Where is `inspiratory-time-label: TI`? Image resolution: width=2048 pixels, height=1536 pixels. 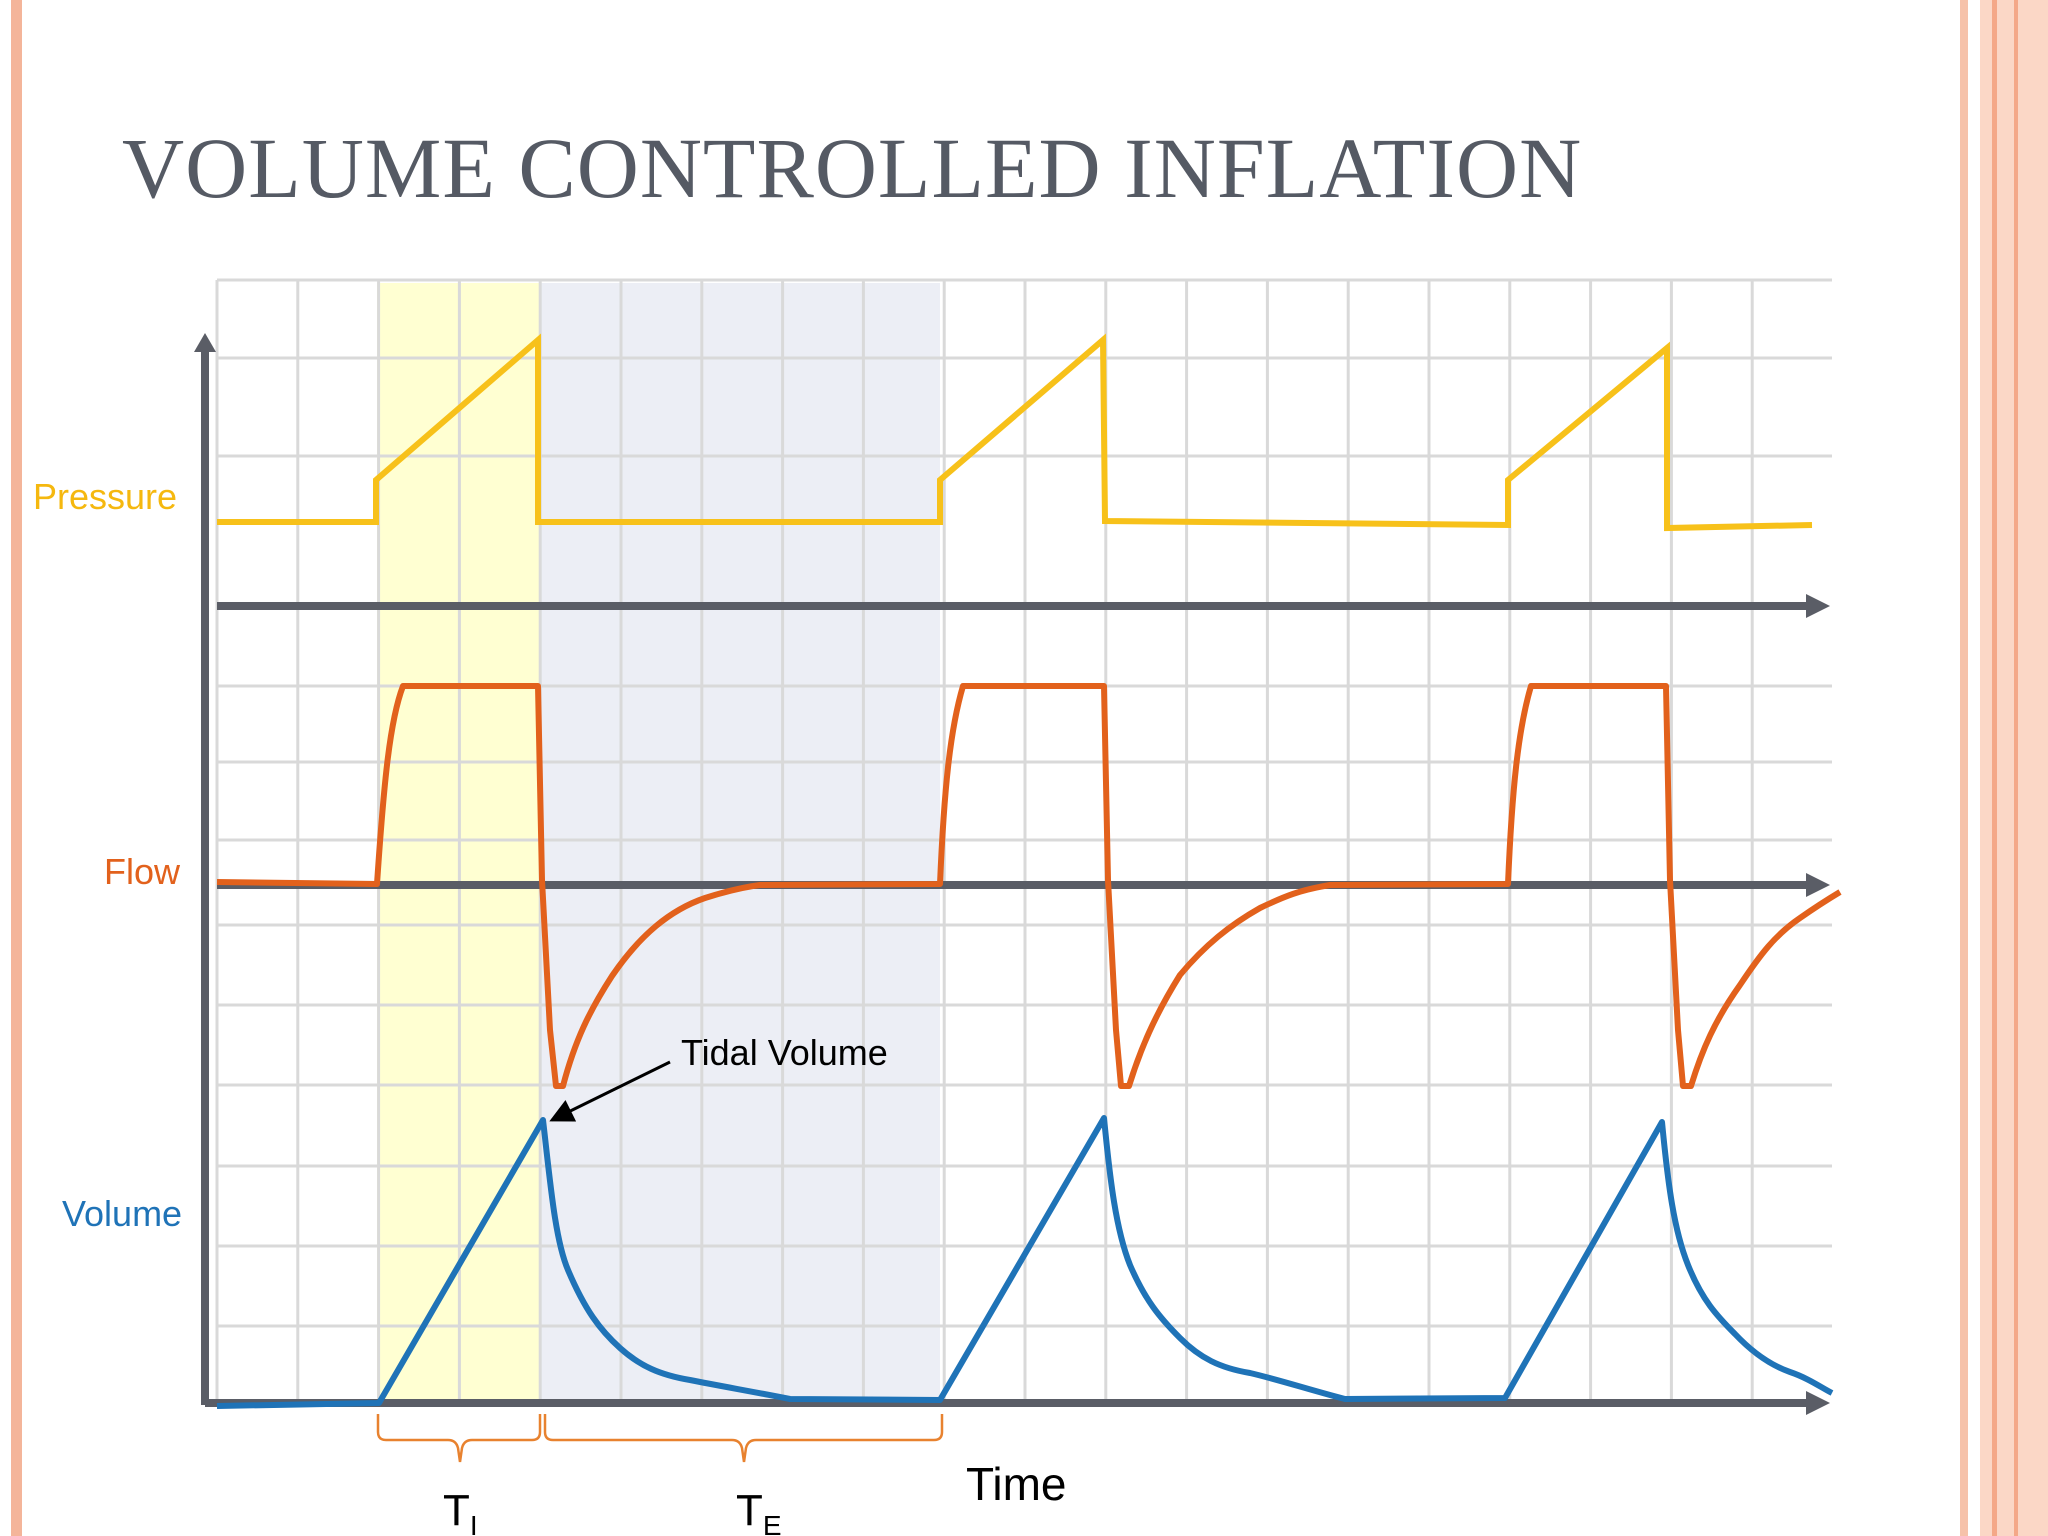
inspiratory-time-label: TI is located at coordinates (460, 1511).